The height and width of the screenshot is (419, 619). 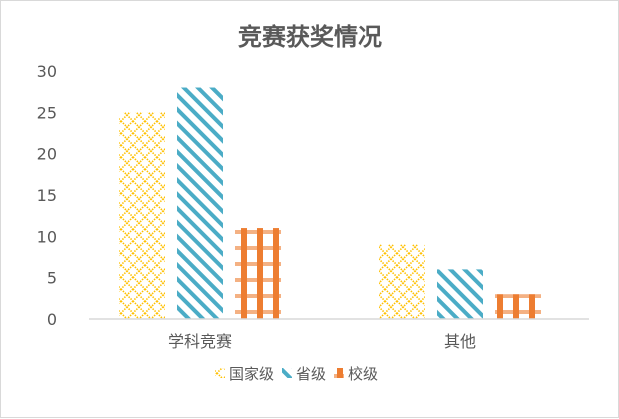 What do you see at coordinates (363, 374) in the screenshot?
I see `legend-label: 校级` at bounding box center [363, 374].